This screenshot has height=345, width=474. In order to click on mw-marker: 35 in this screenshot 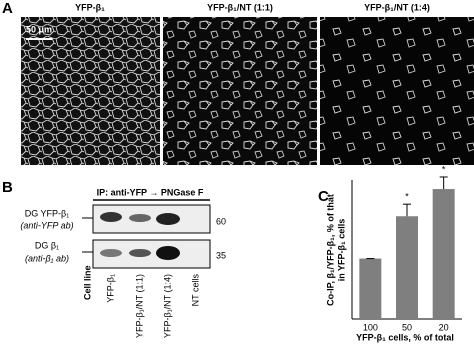, I will do `click(221, 255)`.